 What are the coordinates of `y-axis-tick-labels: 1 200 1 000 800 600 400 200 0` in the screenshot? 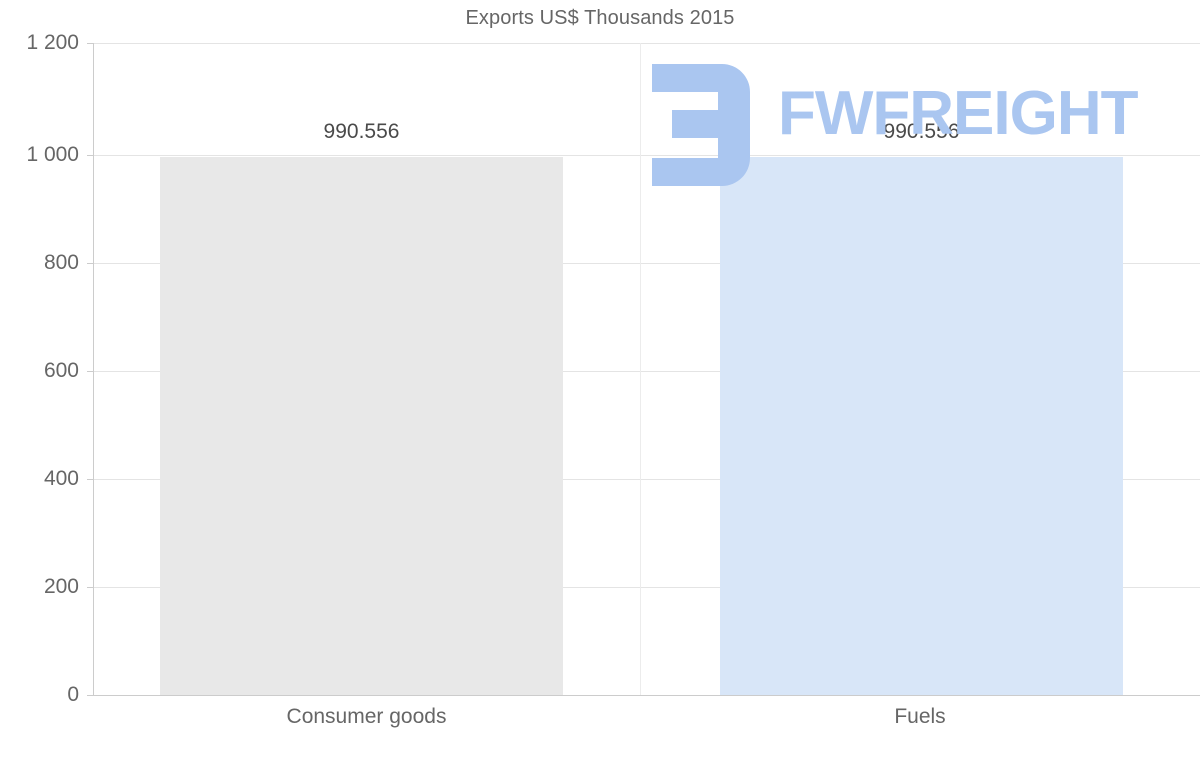 It's located at (39, 381).